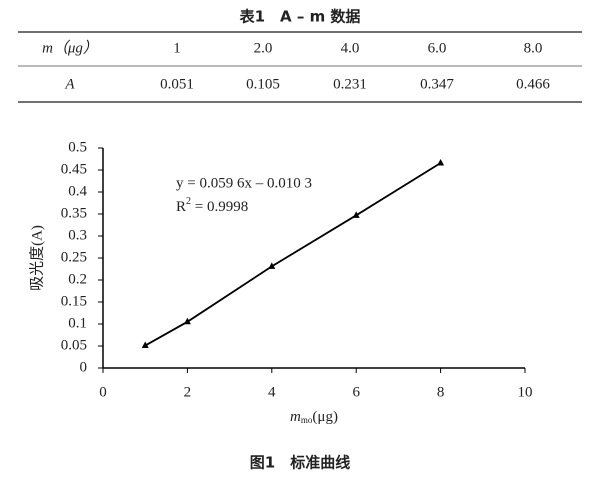 The image size is (600, 480). I want to click on x-tick-label: 8, so click(441, 392).